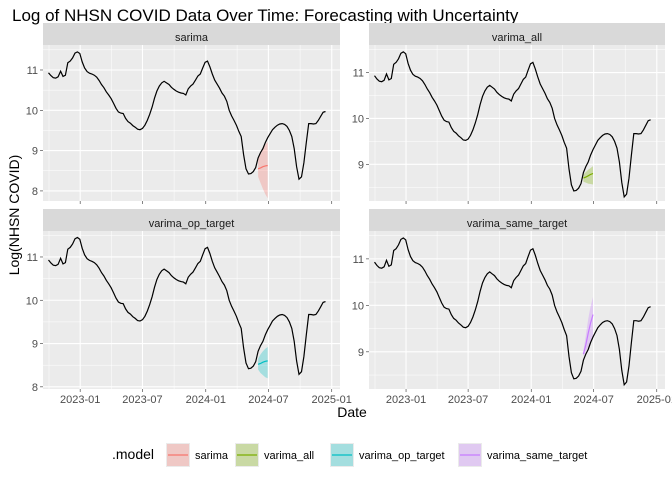 The height and width of the screenshot is (480, 672). I want to click on forecast-interval-ribbon, so click(263, 170).